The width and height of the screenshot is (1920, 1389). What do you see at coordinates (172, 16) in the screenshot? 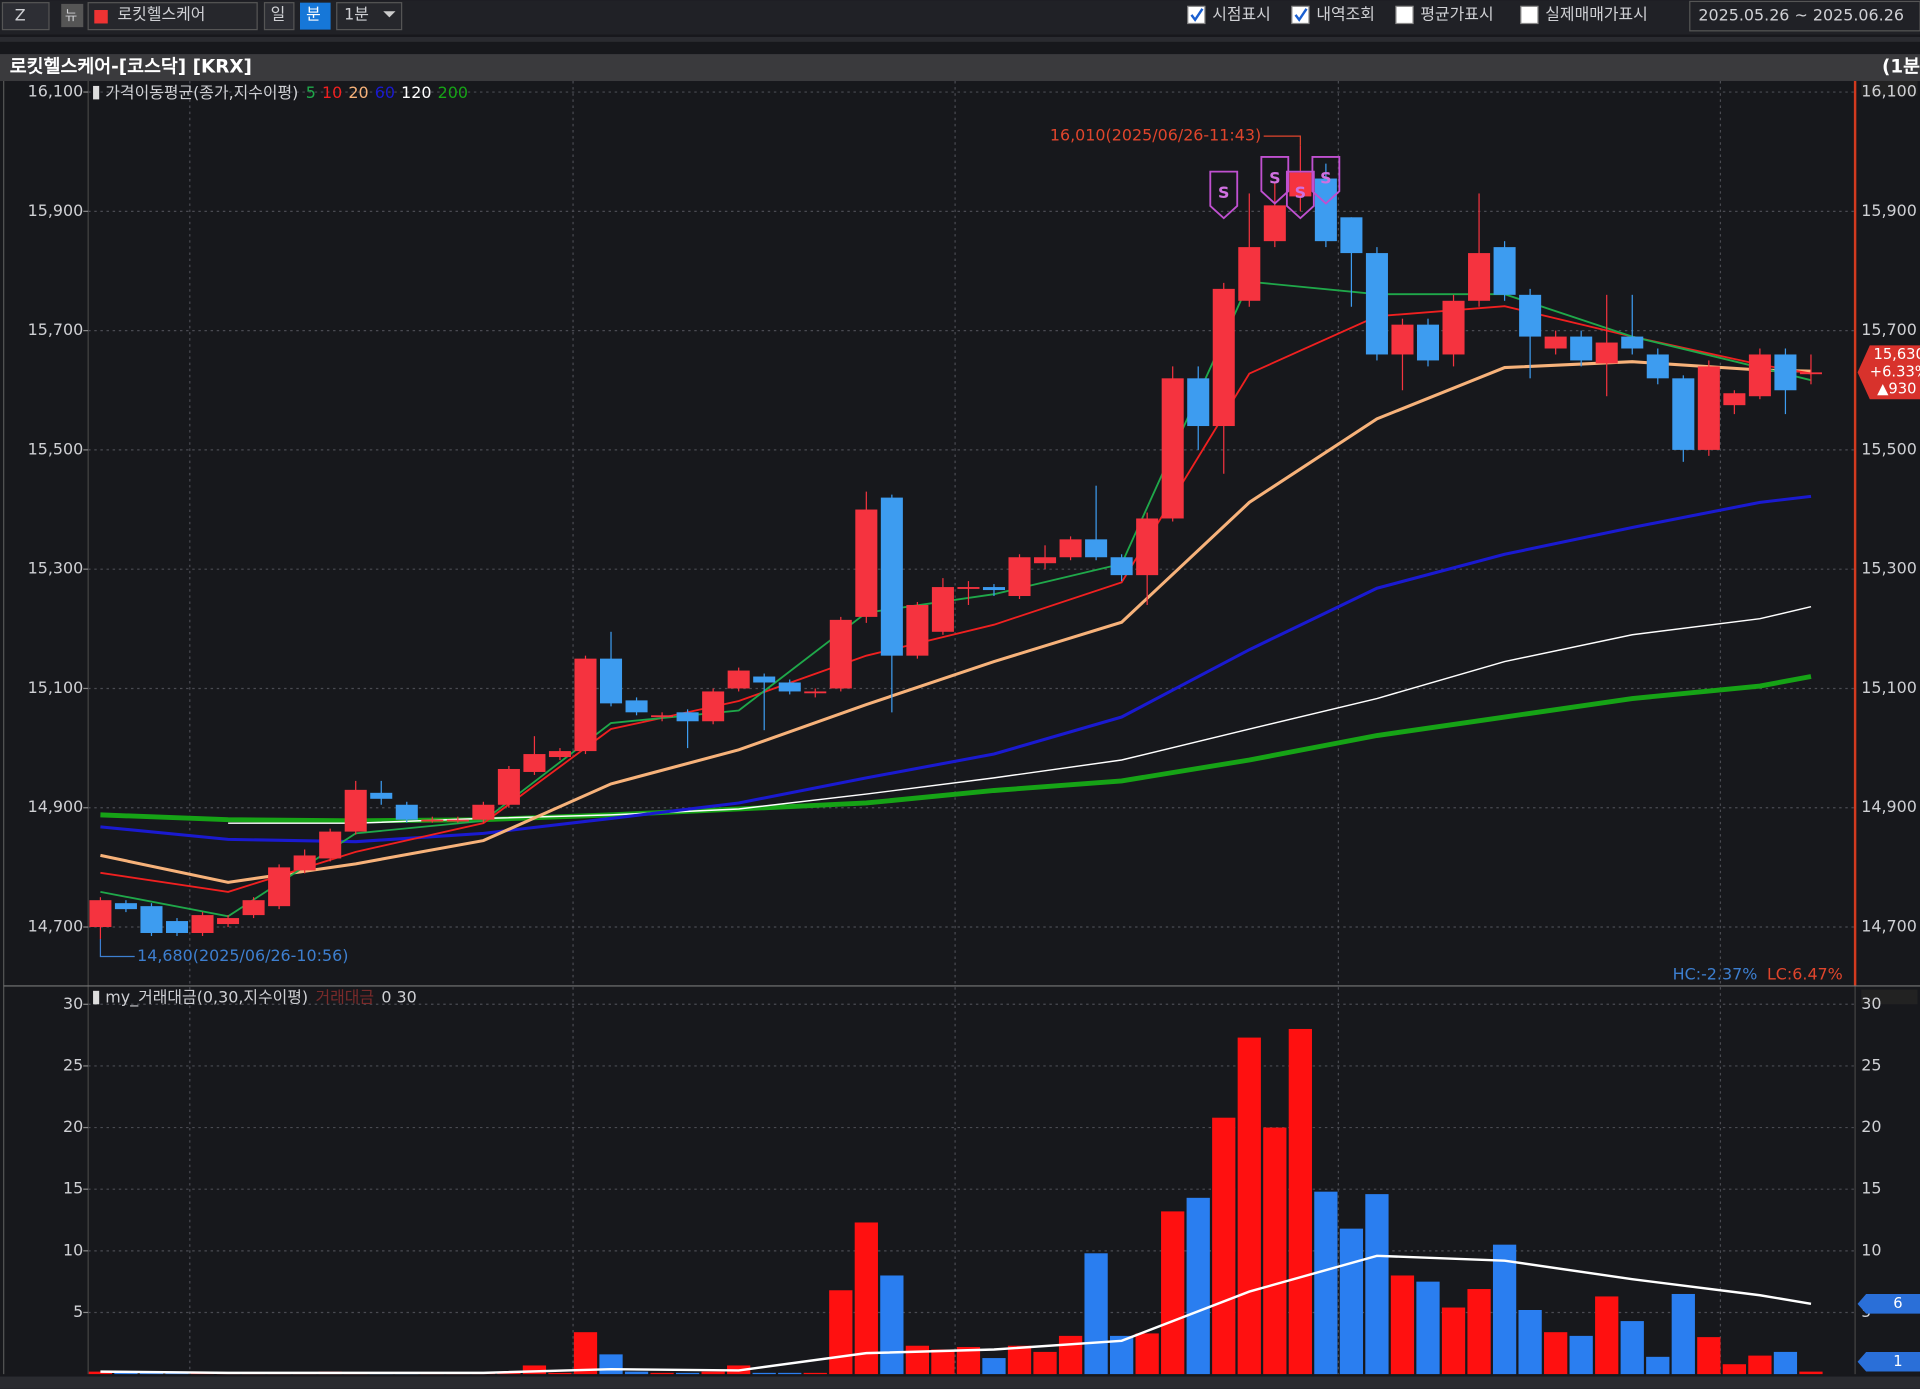
I see `stock-box` at bounding box center [172, 16].